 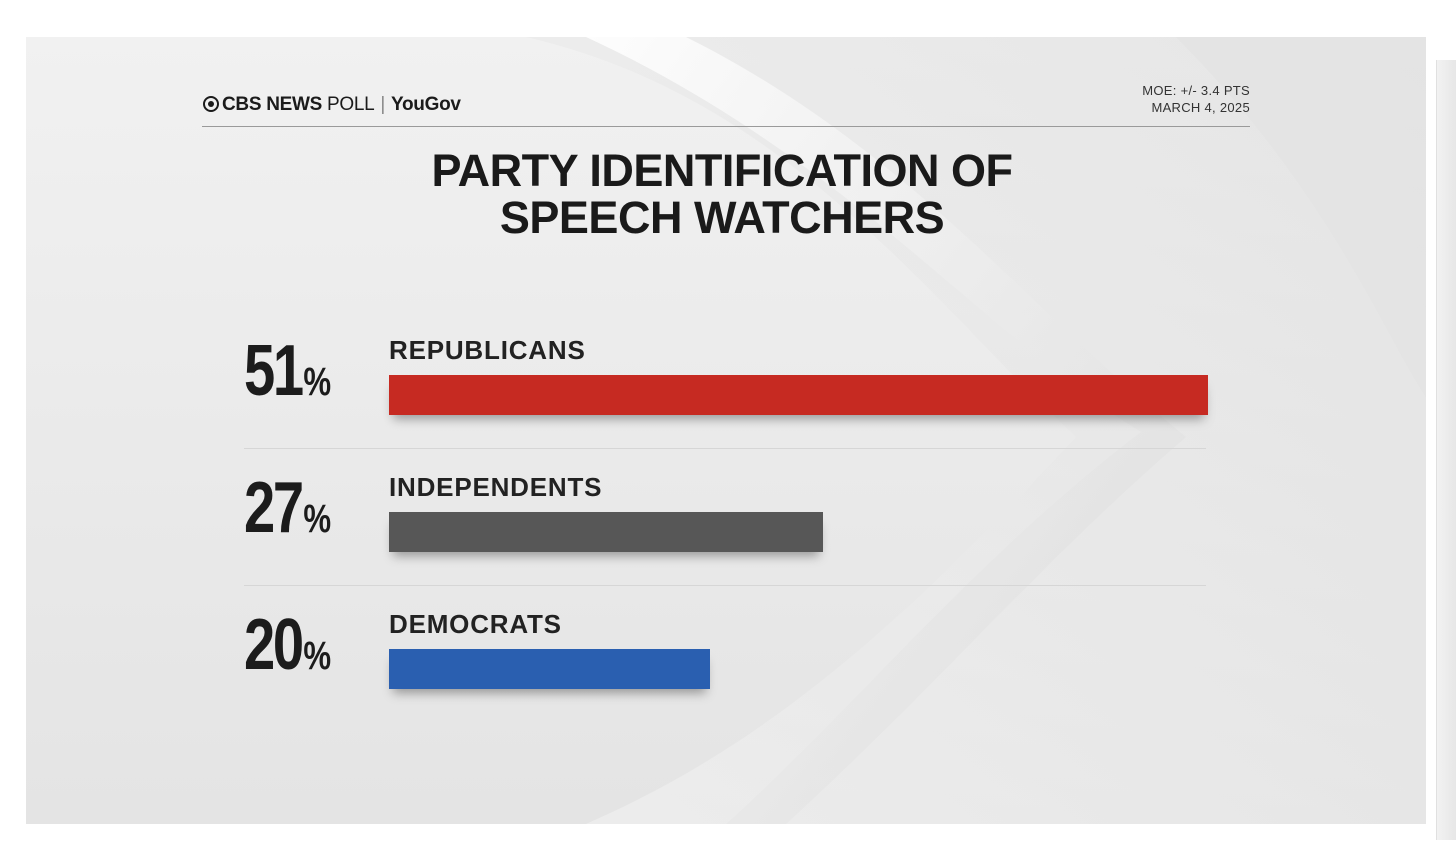 What do you see at coordinates (274, 508) in the screenshot?
I see `value-number-independents: 27` at bounding box center [274, 508].